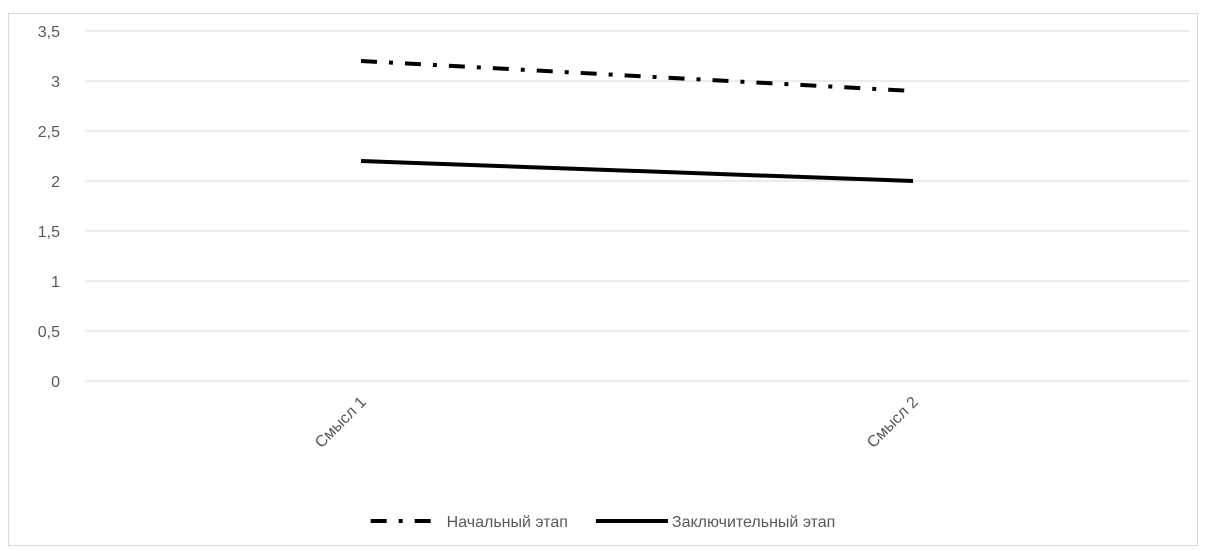  I want to click on x-axis-tick-labels: Смысл 1 Смысл 2, so click(617, 423).